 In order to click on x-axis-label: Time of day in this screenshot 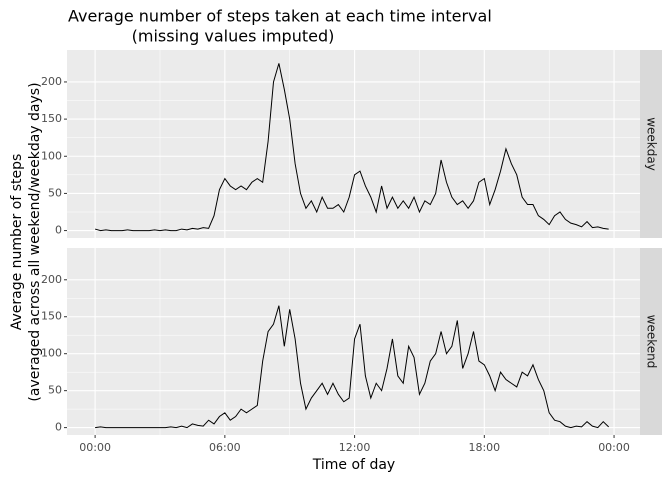, I will do `click(353, 465)`.